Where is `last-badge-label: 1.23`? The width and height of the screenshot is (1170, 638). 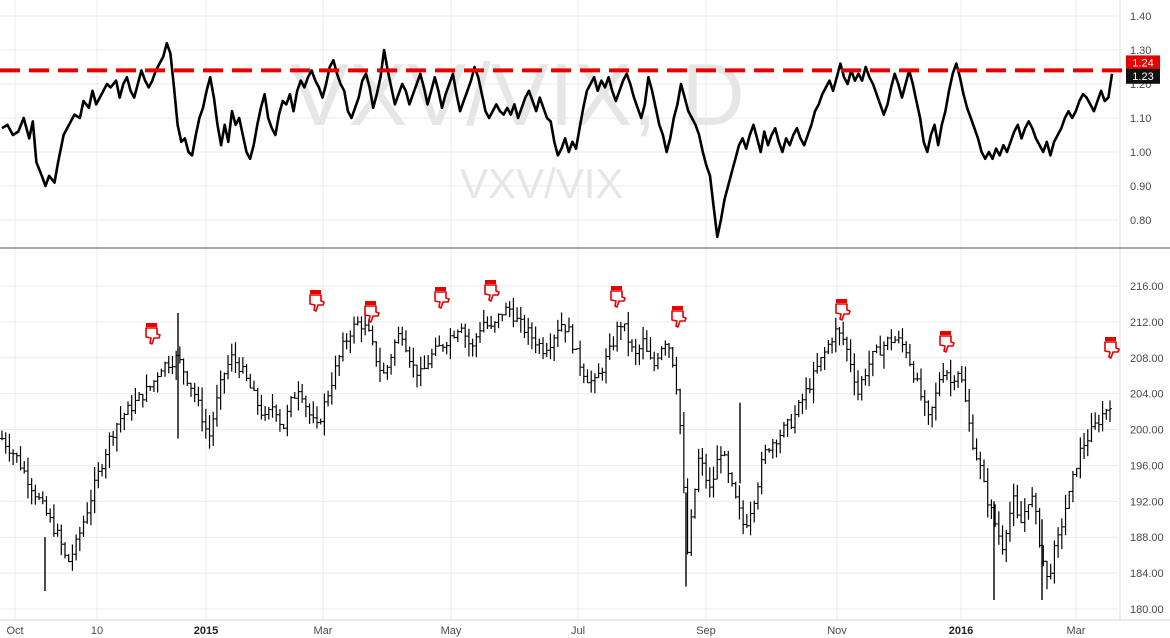
last-badge-label: 1.23 is located at coordinates (1142, 77).